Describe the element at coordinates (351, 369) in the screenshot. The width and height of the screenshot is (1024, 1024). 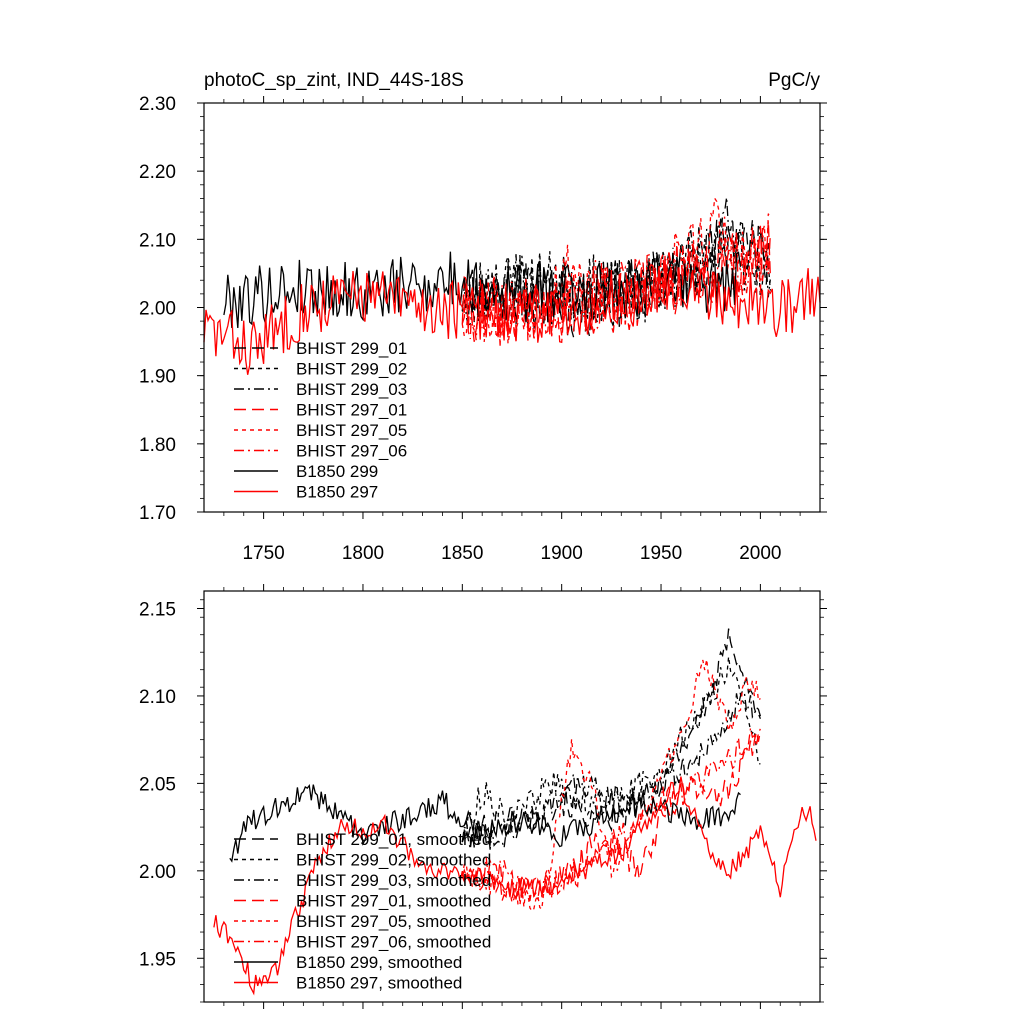
I see `legend-label: BHIST 299_02` at that location.